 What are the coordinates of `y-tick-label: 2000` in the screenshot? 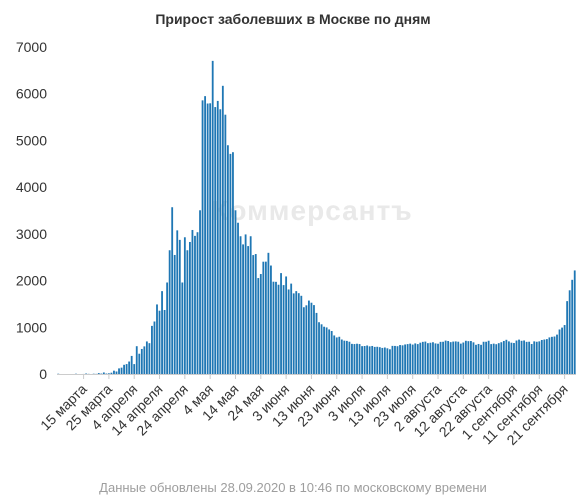 It's located at (31, 281).